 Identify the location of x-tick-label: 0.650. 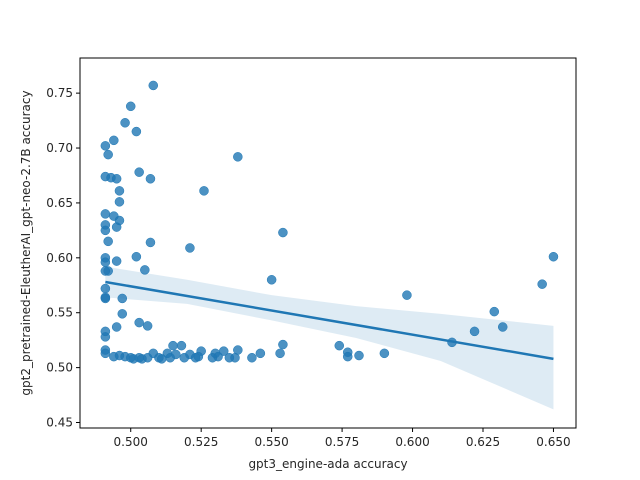
(553, 442).